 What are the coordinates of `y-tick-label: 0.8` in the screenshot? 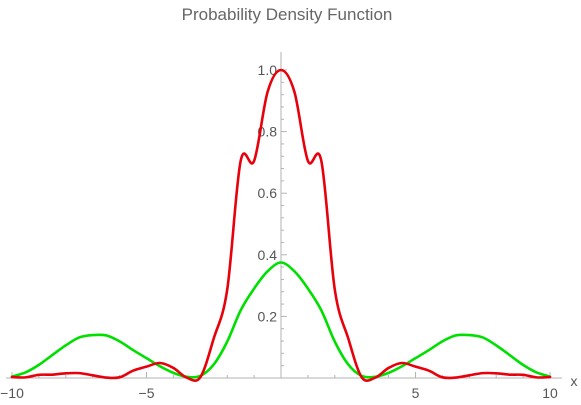 It's located at (268, 132).